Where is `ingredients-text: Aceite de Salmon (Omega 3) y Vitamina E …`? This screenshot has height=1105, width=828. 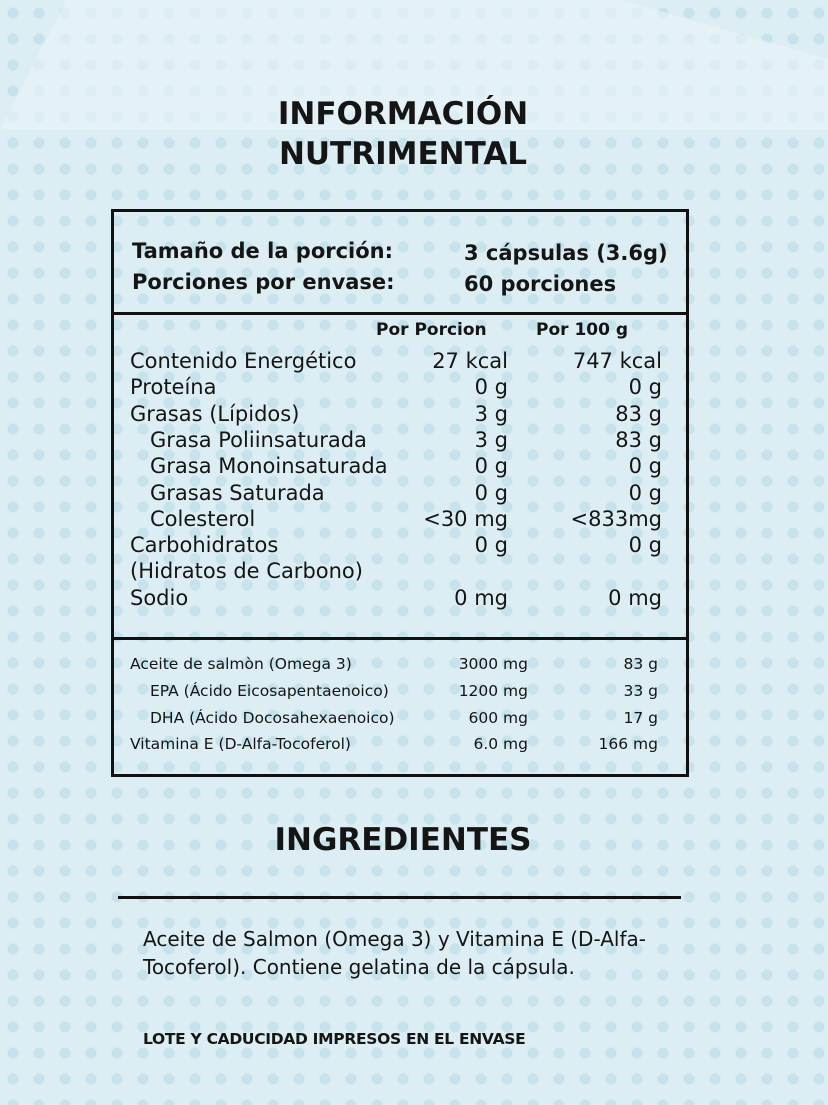
ingredients-text: Aceite de Salmon (Omega 3) y Vitamina E … is located at coordinates (394, 953).